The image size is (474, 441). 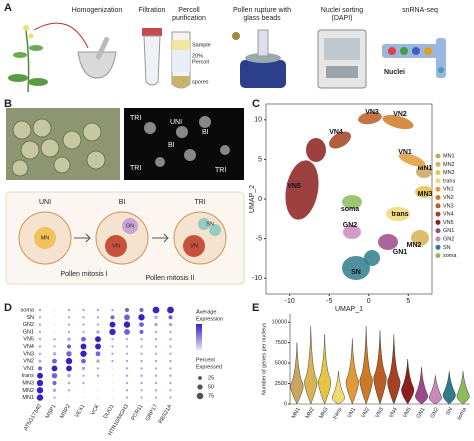 I want to click on cluster-label: VN2, so click(x=400, y=114).